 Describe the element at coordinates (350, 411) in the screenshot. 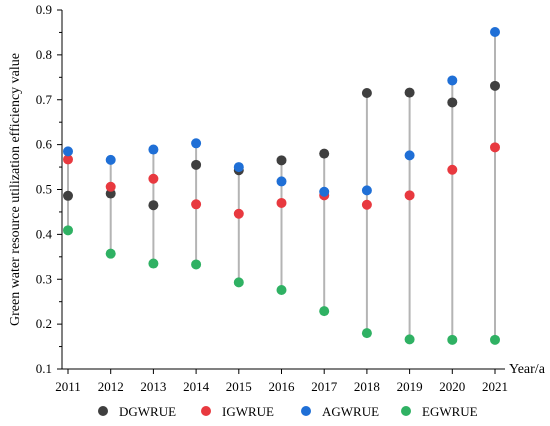

I see `legend-label: AGWRUE` at that location.